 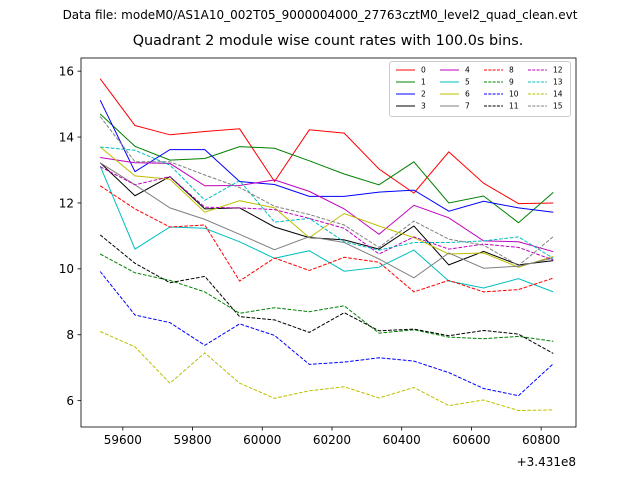 What do you see at coordinates (66, 71) in the screenshot?
I see `y-tick-label: 16` at bounding box center [66, 71].